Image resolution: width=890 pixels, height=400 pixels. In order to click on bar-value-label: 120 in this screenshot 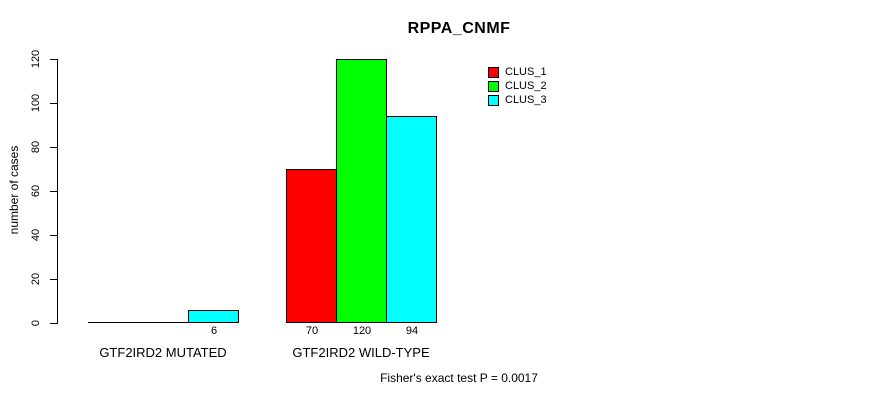, I will do `click(362, 330)`.